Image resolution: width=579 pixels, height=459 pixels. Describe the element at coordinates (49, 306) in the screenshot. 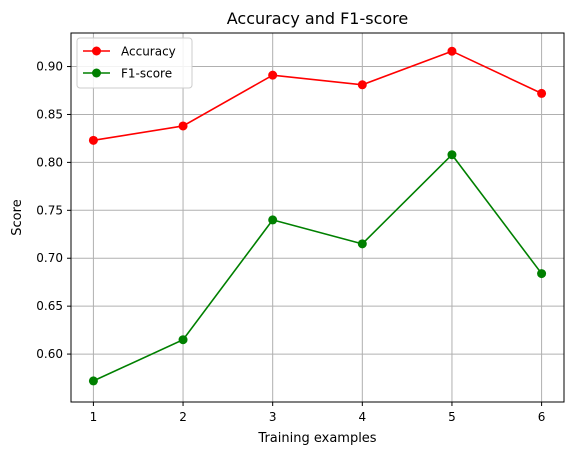

I see `y-tick-label: 0.65` at that location.